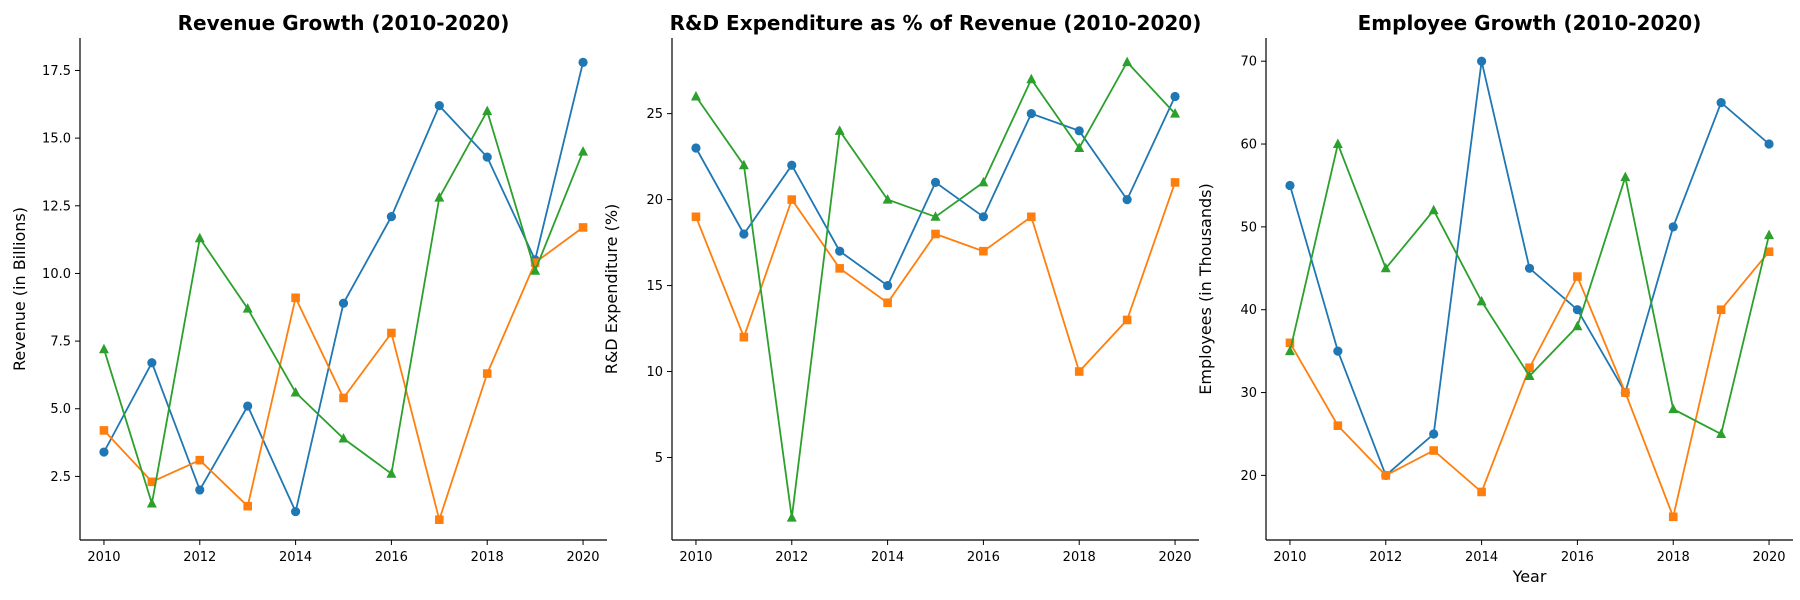 The height and width of the screenshot is (600, 1800). I want to click on y-axis-label: Revenue (in Billions), so click(19, 289).